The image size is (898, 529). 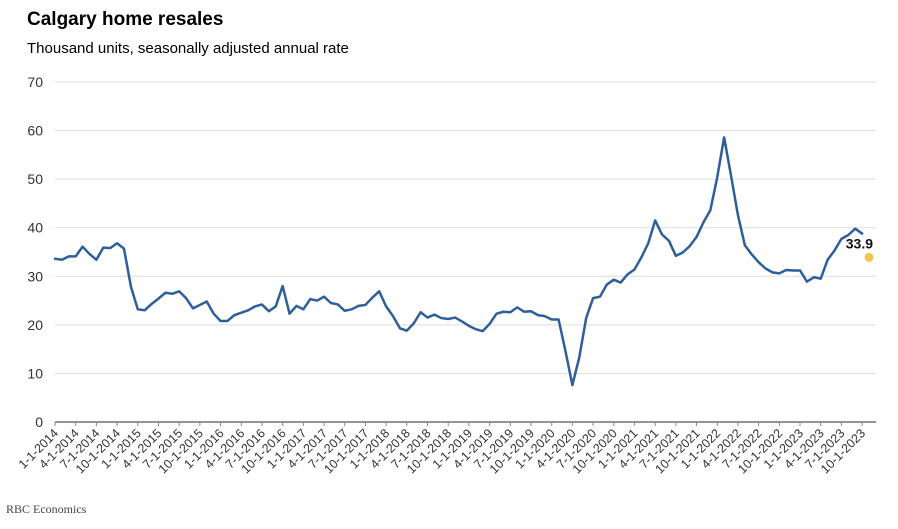 What do you see at coordinates (35, 131) in the screenshot?
I see `y-tick-label: 60` at bounding box center [35, 131].